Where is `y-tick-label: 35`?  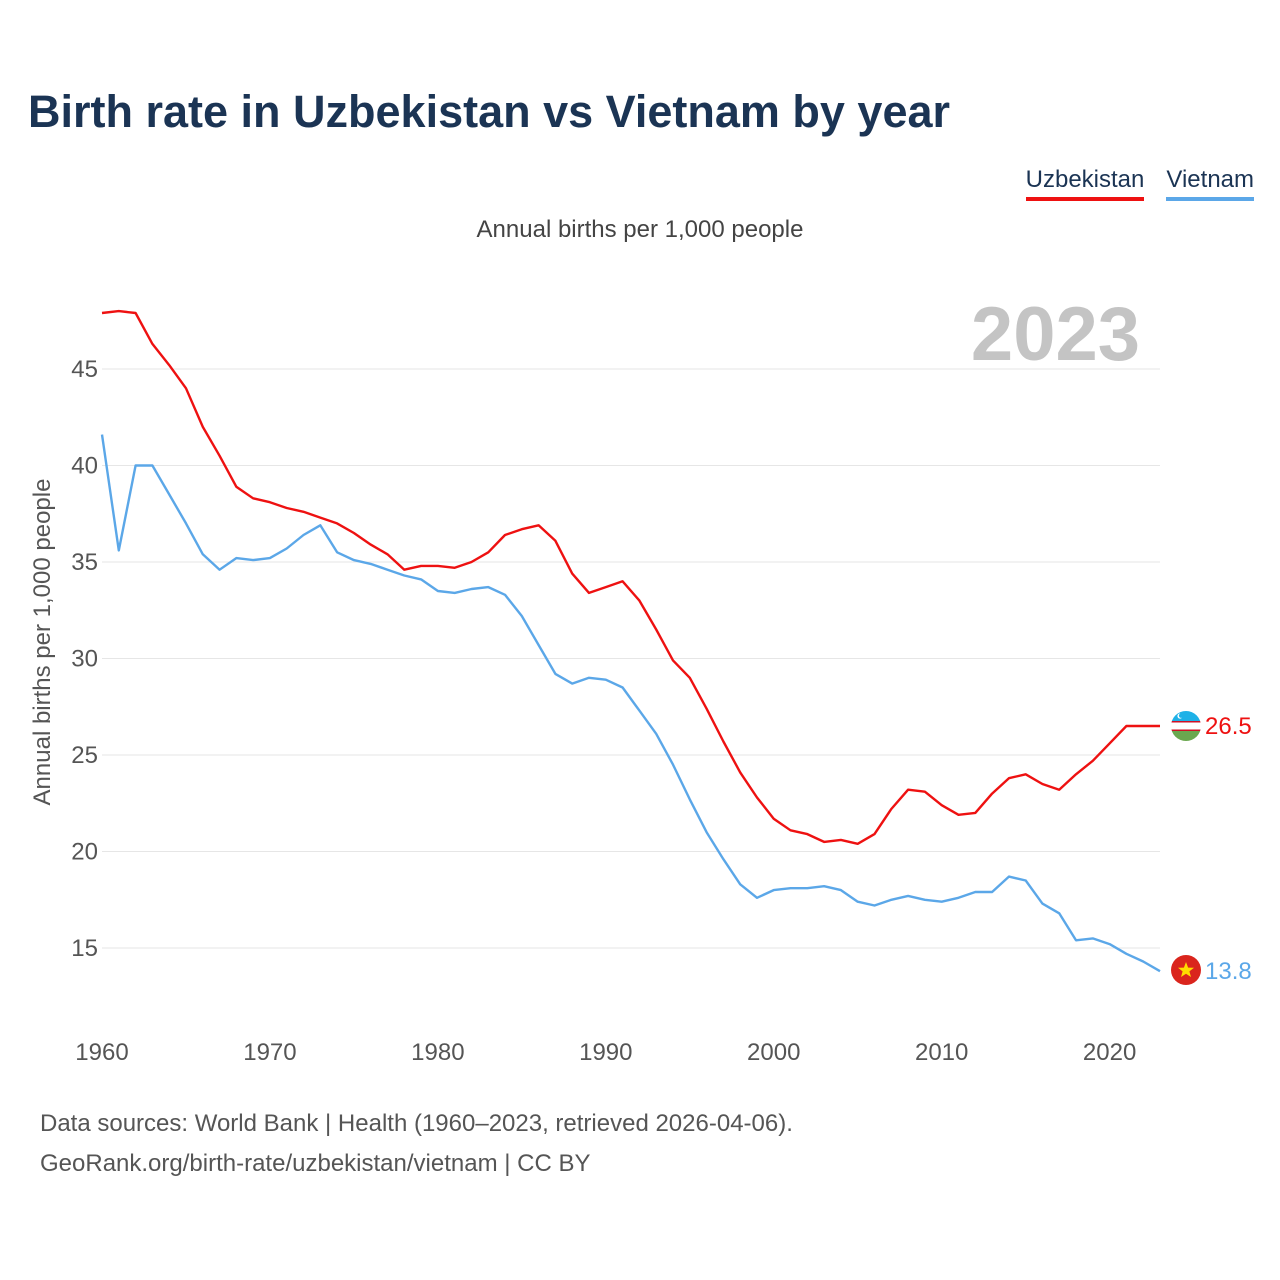
y-tick-label: 35 is located at coordinates (84, 562).